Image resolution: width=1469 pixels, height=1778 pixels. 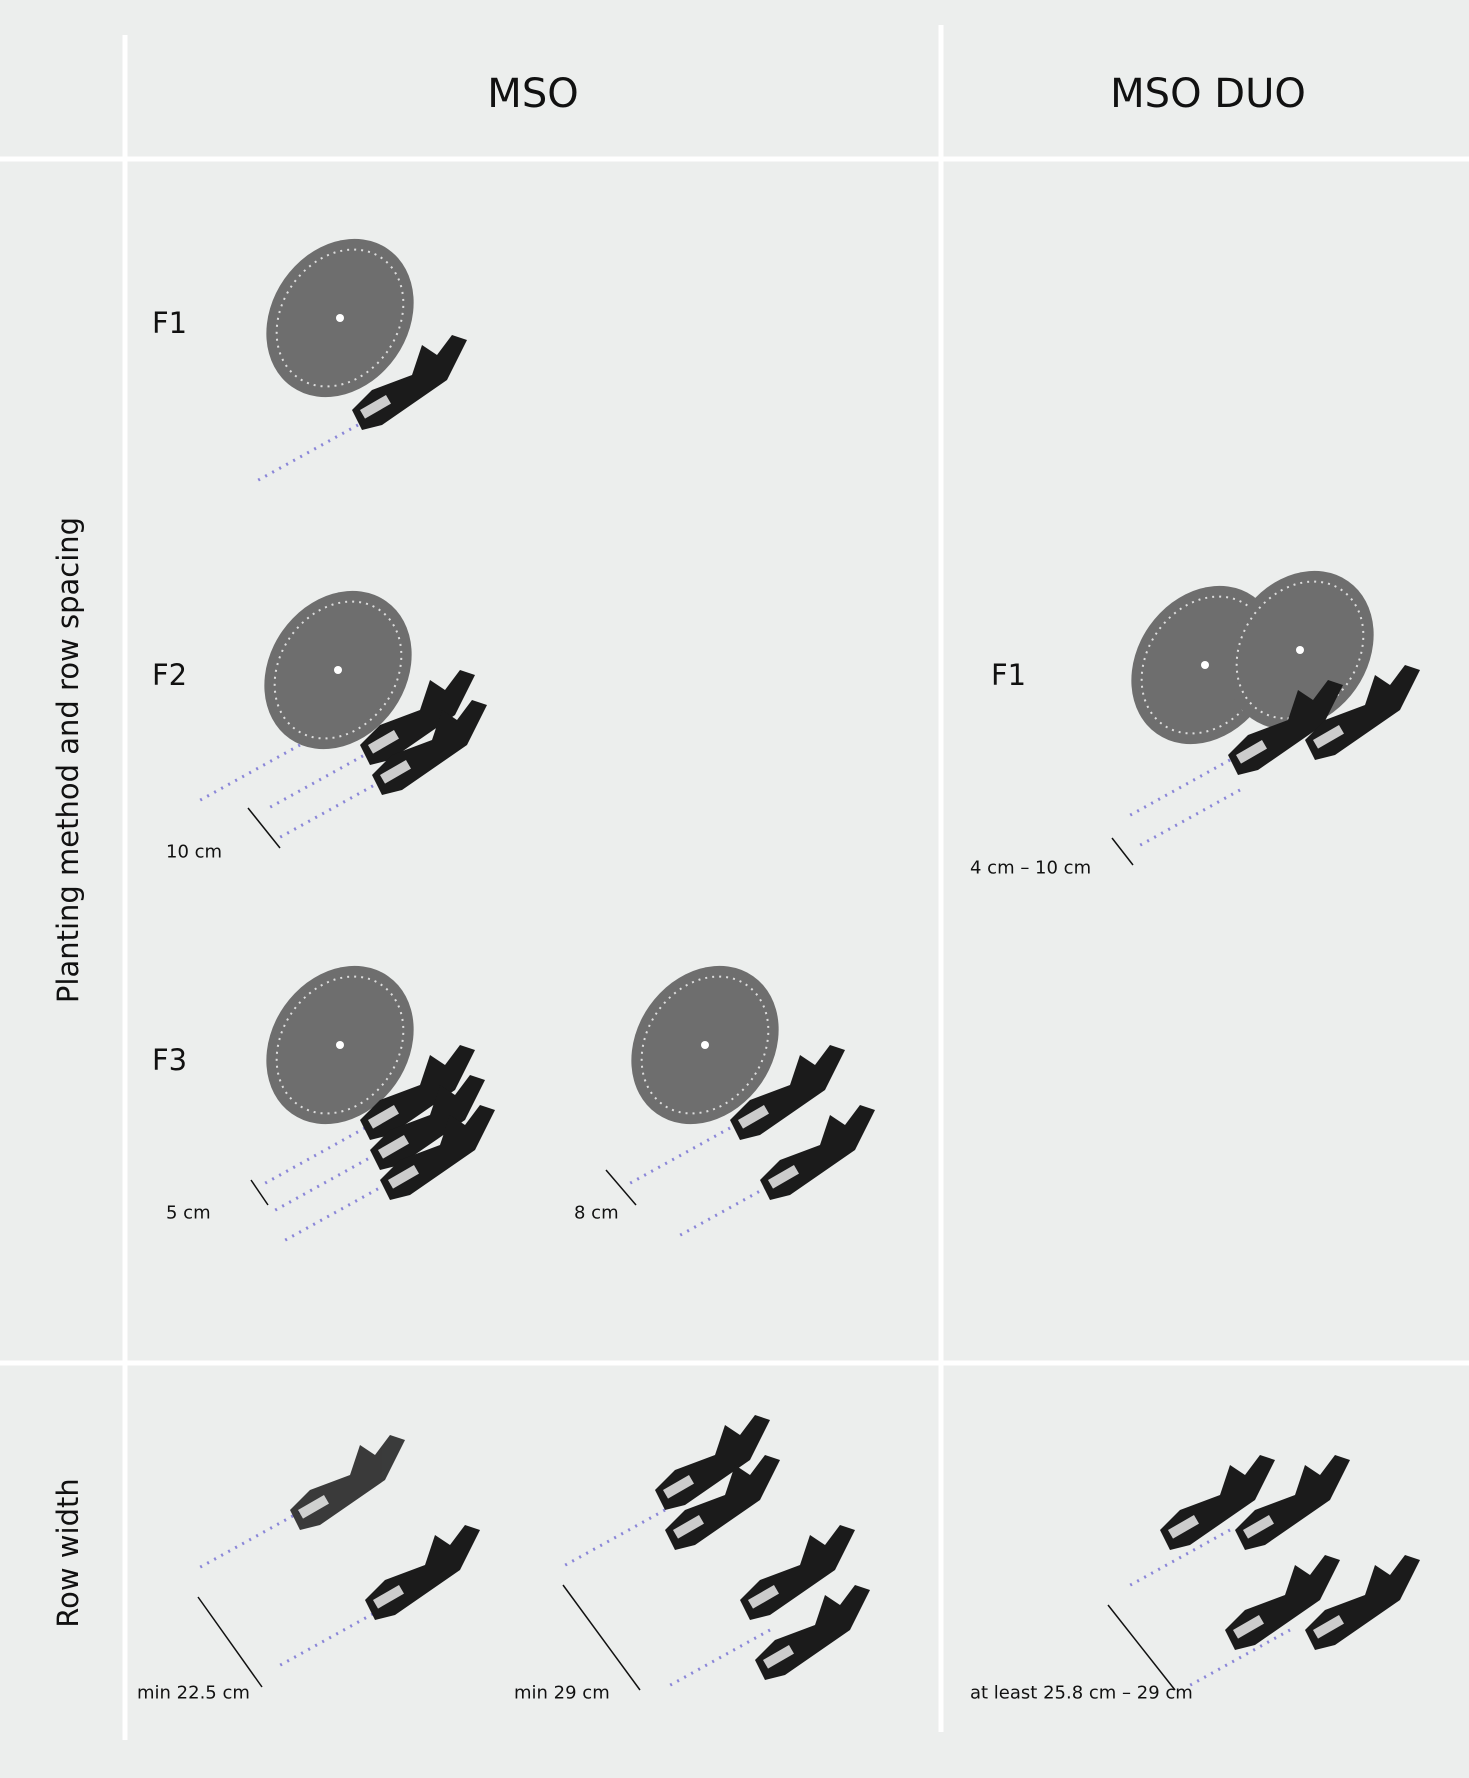 I want to click on mso-f2-drawing, so click(x=360, y=705).